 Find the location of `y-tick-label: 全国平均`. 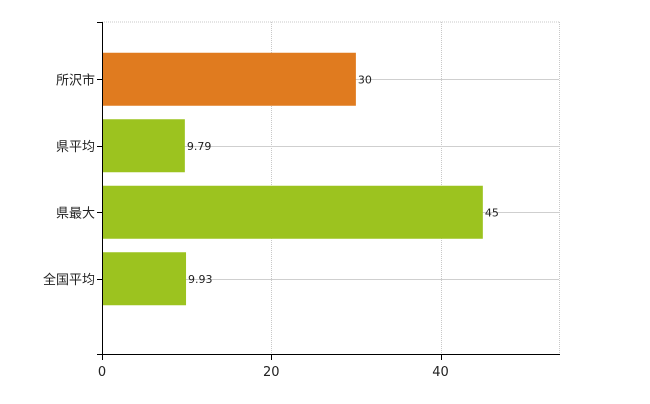

y-tick-label: 全国平均 is located at coordinates (69, 280).